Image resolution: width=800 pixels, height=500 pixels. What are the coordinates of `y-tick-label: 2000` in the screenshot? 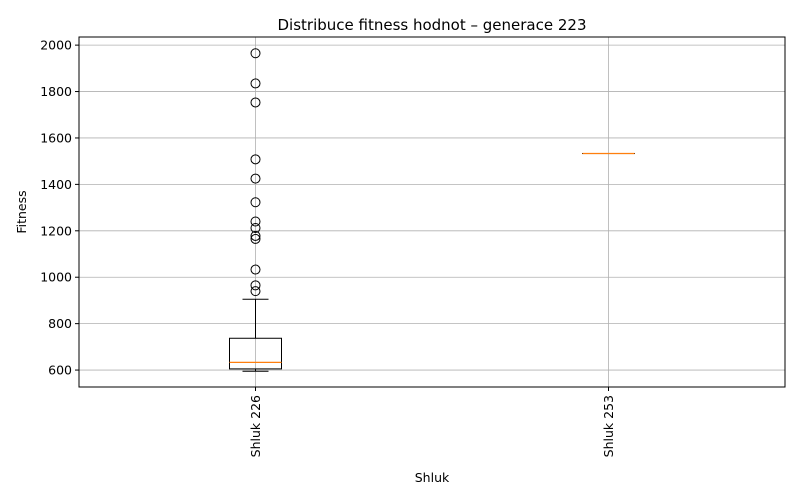 It's located at (56, 45).